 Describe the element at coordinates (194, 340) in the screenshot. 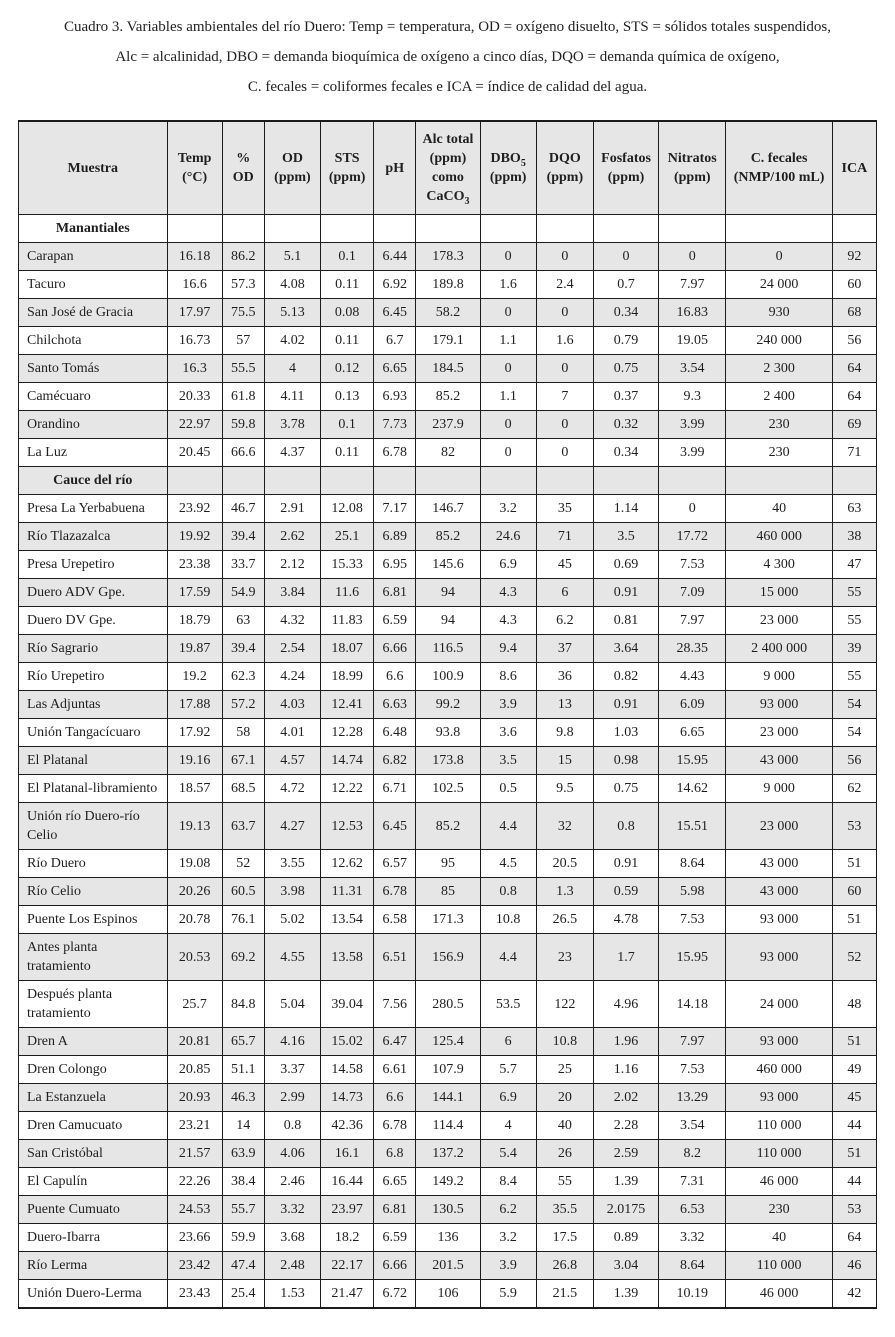

I see `cell-temp: 16.73` at that location.